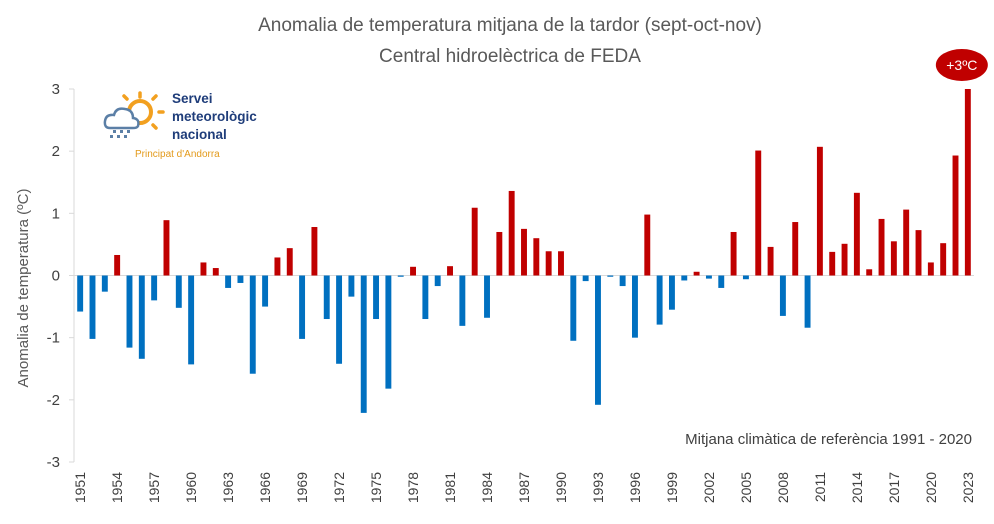  What do you see at coordinates (598, 487) in the screenshot?
I see `x-tick-label: 1993` at bounding box center [598, 487].